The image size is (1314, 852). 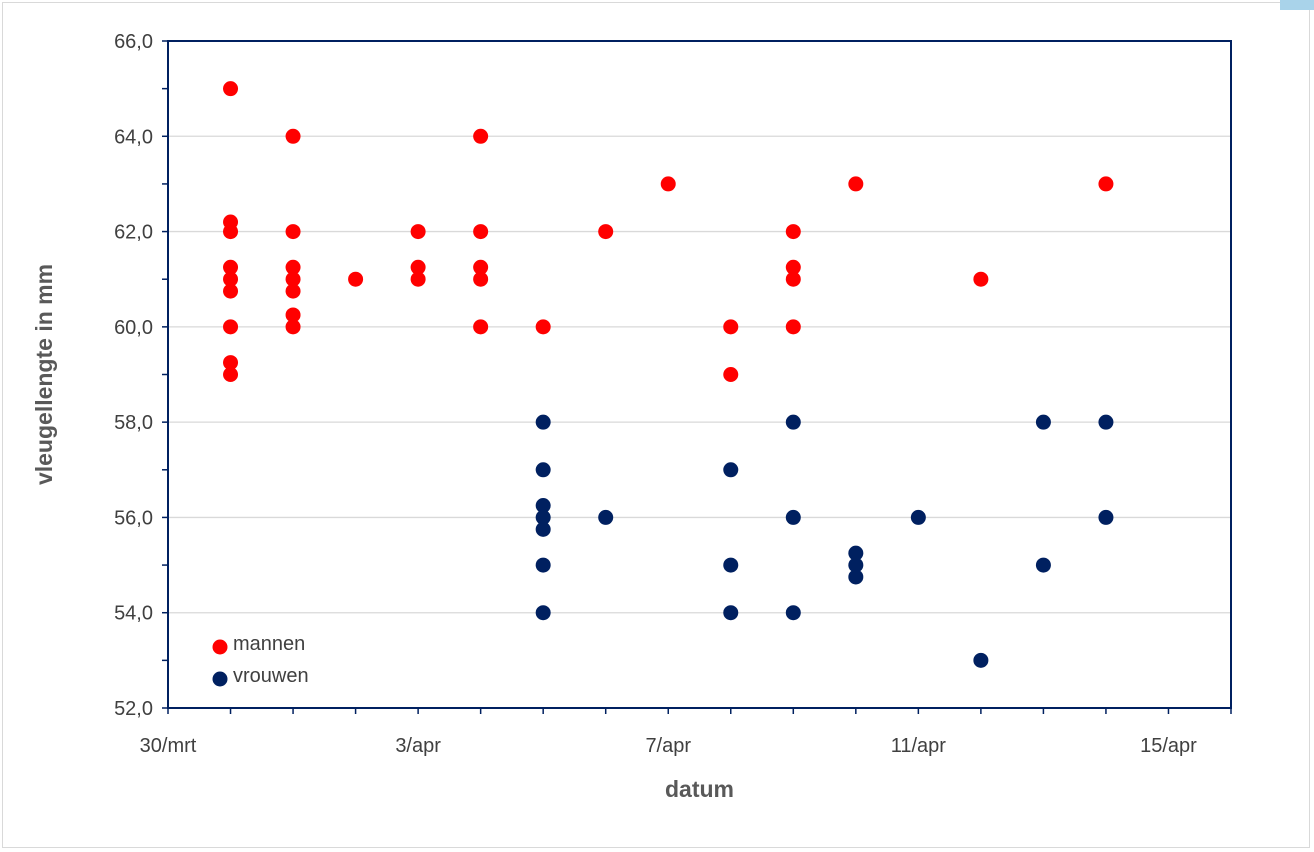 What do you see at coordinates (133, 137) in the screenshot?
I see `y-tick-label: 64,0` at bounding box center [133, 137].